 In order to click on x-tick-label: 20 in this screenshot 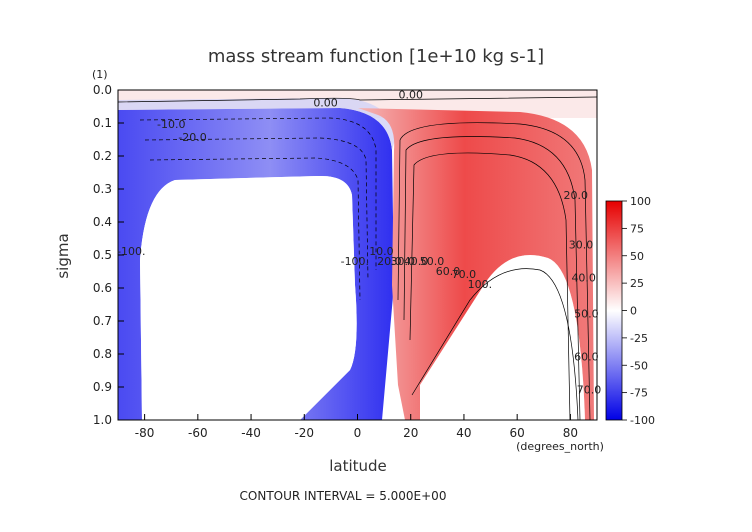, I will do `click(410, 433)`.